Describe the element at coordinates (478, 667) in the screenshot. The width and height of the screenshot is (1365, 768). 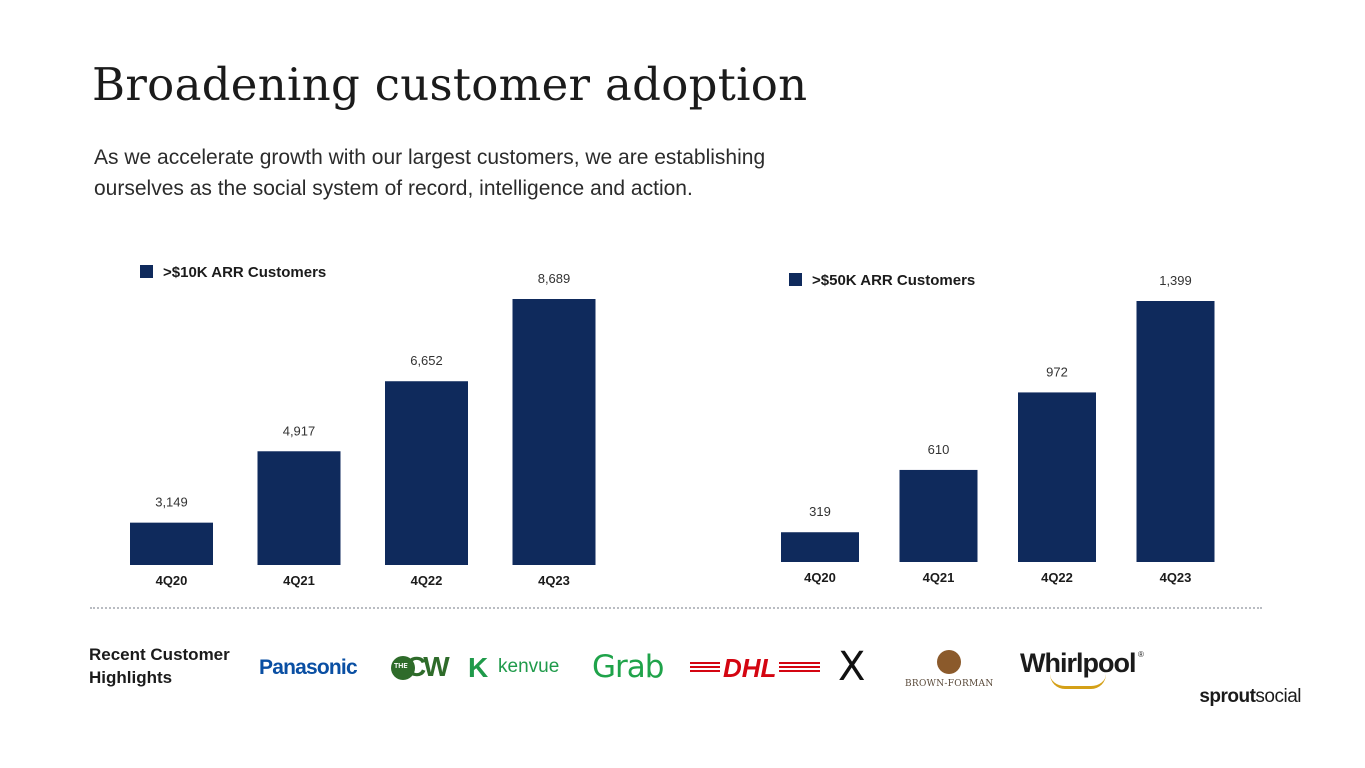
I see `kenvue-mark: K` at that location.